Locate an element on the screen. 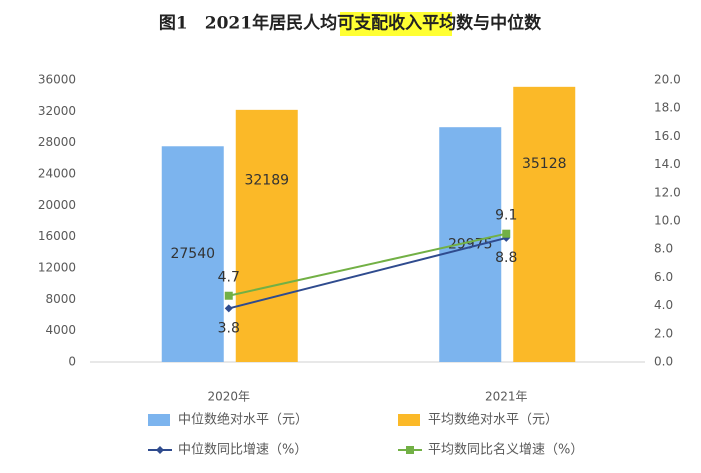 This screenshot has width=701, height=473. legend-label: 中位数同比增速（%） is located at coordinates (242, 450).